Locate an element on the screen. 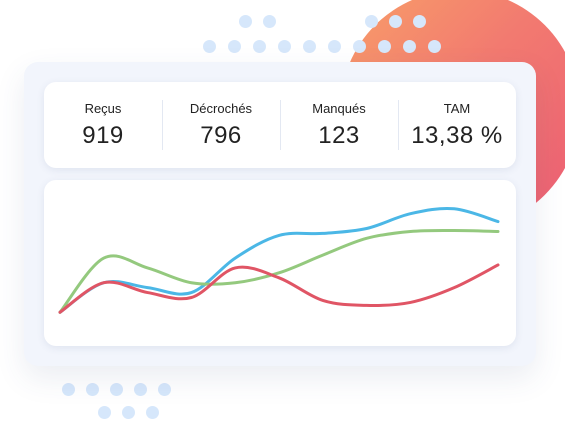 The height and width of the screenshot is (436, 565). stat-label: Manqués is located at coordinates (339, 108).